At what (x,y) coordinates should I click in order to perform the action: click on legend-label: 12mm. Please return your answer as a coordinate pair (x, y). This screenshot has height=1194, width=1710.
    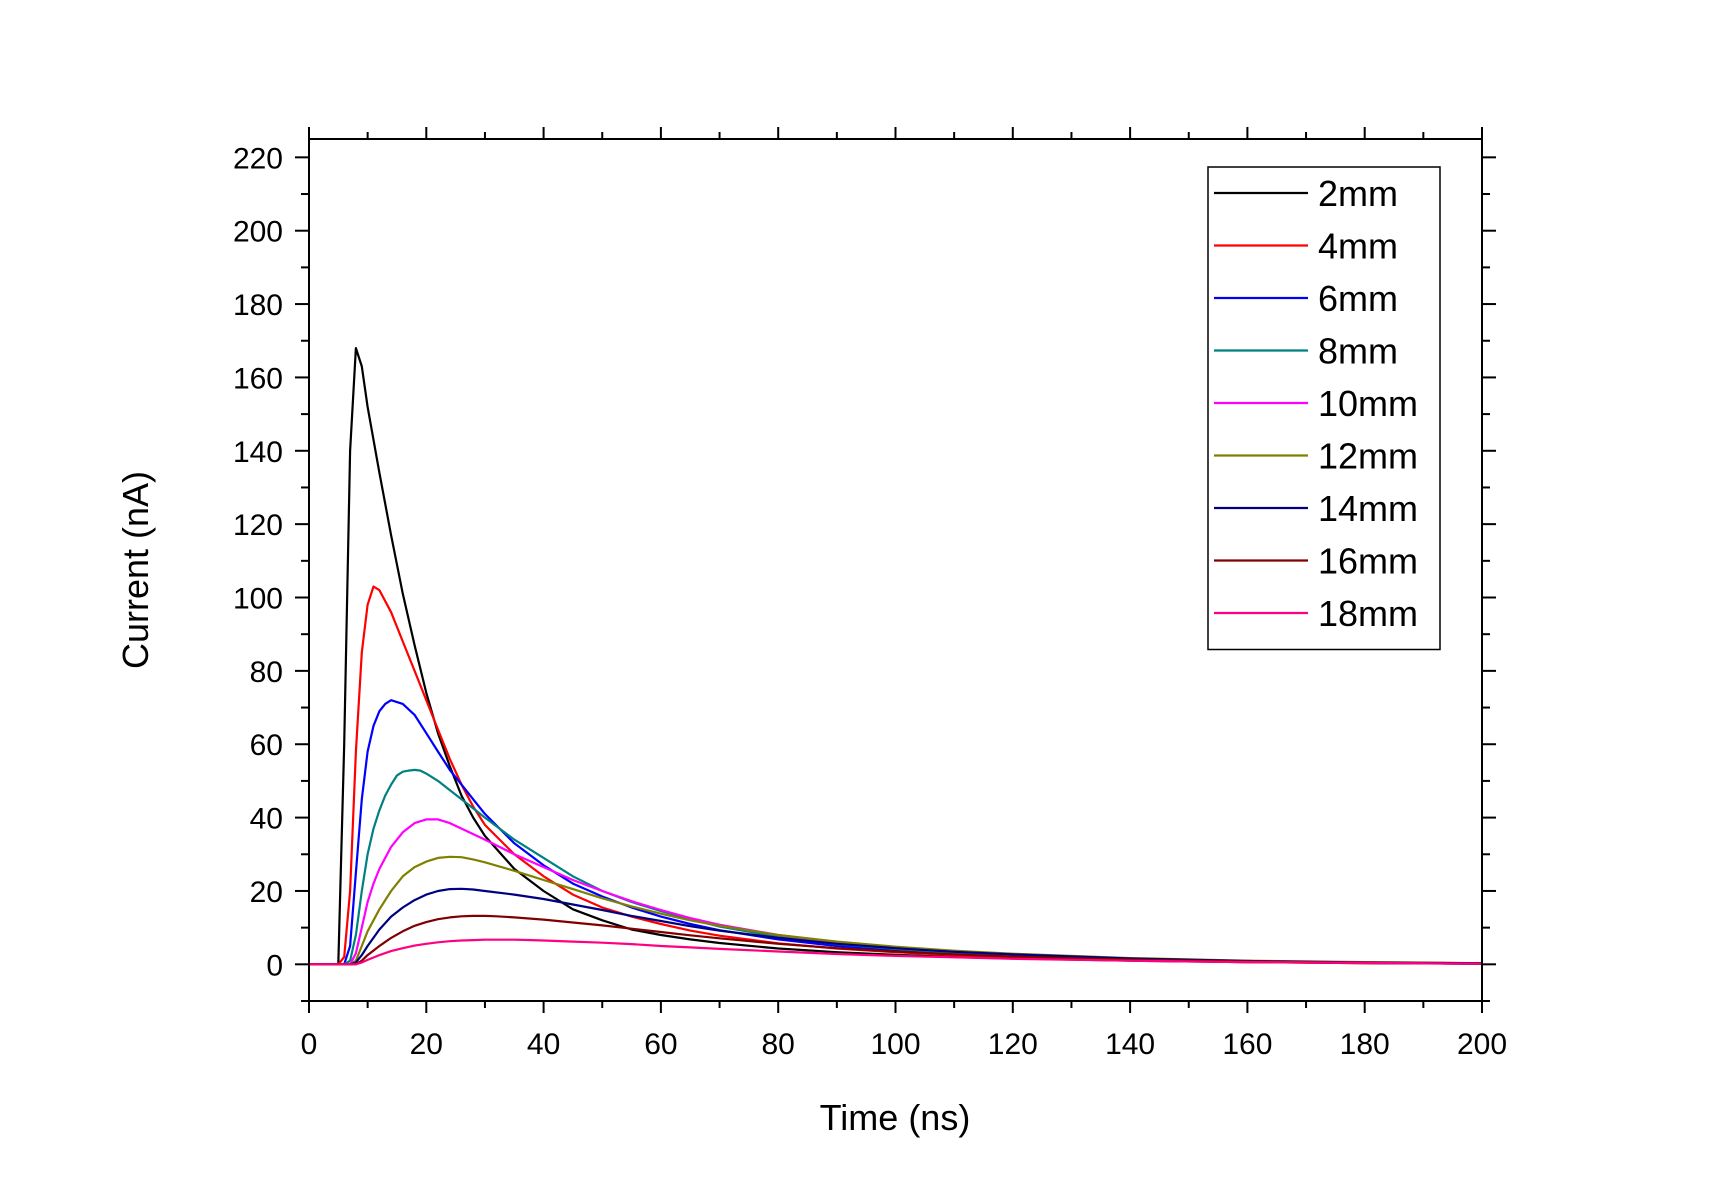
    Looking at the image, I should click on (1368, 456).